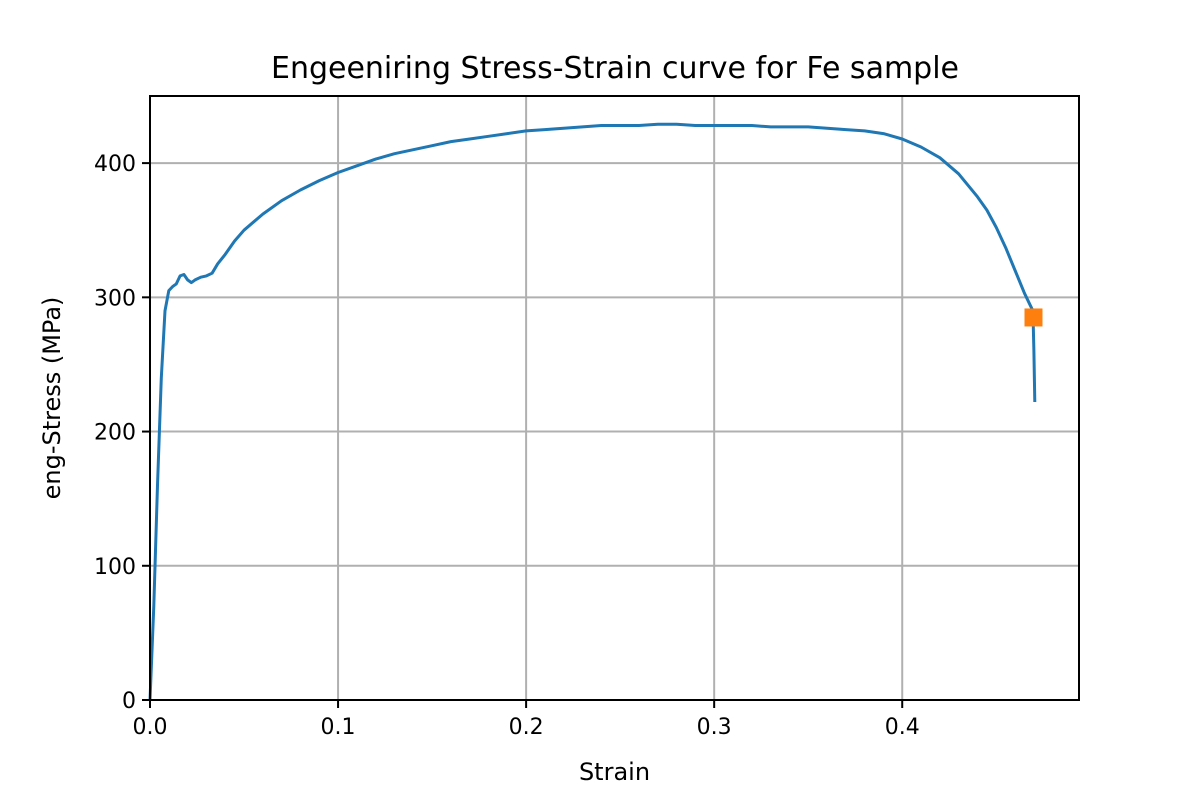  I want to click on x-tick-label: 0.1, so click(338, 727).